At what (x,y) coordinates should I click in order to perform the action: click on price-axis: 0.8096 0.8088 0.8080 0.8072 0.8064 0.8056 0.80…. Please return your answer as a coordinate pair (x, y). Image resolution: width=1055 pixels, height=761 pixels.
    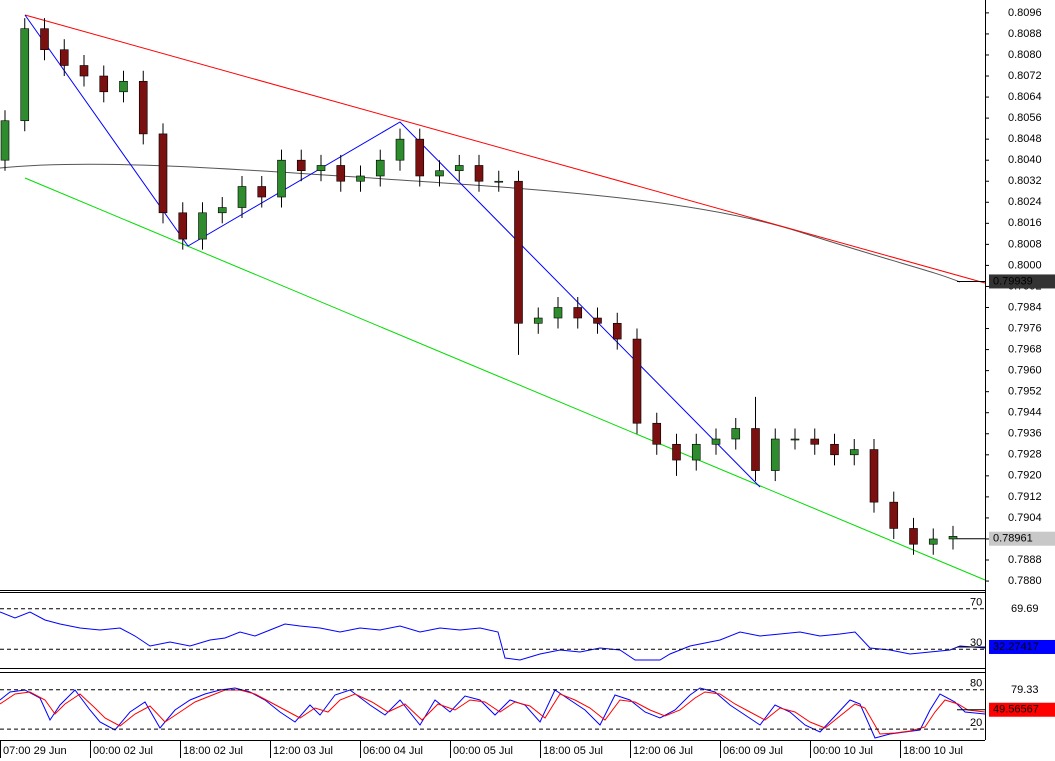
    Looking at the image, I should click on (1013, 297).